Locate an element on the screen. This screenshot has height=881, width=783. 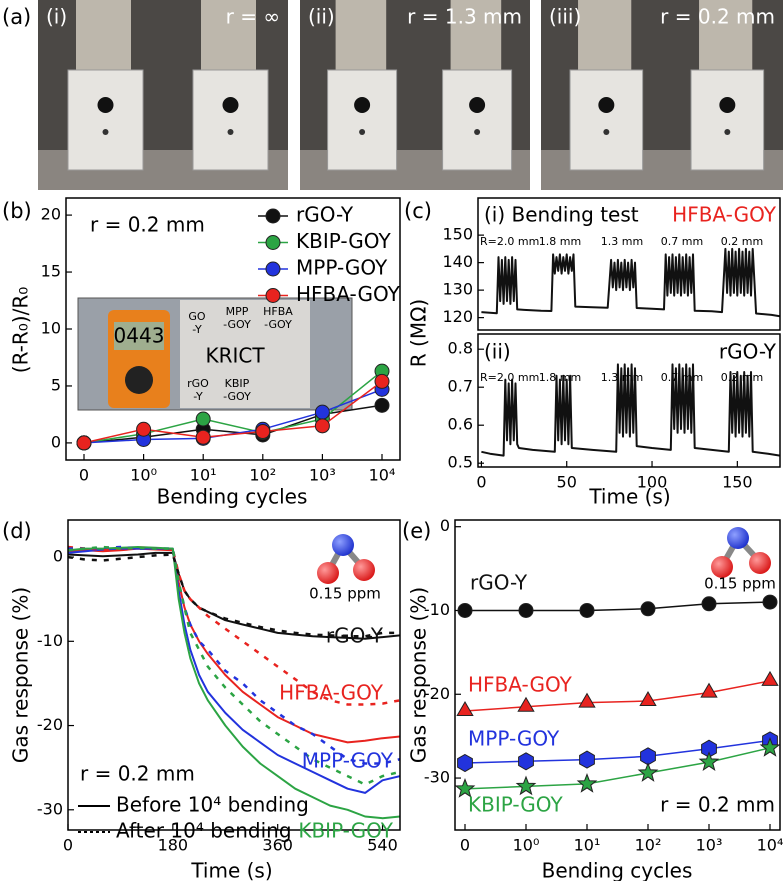
photo: (iii) r = 0.2 mm is located at coordinates (662, 95).